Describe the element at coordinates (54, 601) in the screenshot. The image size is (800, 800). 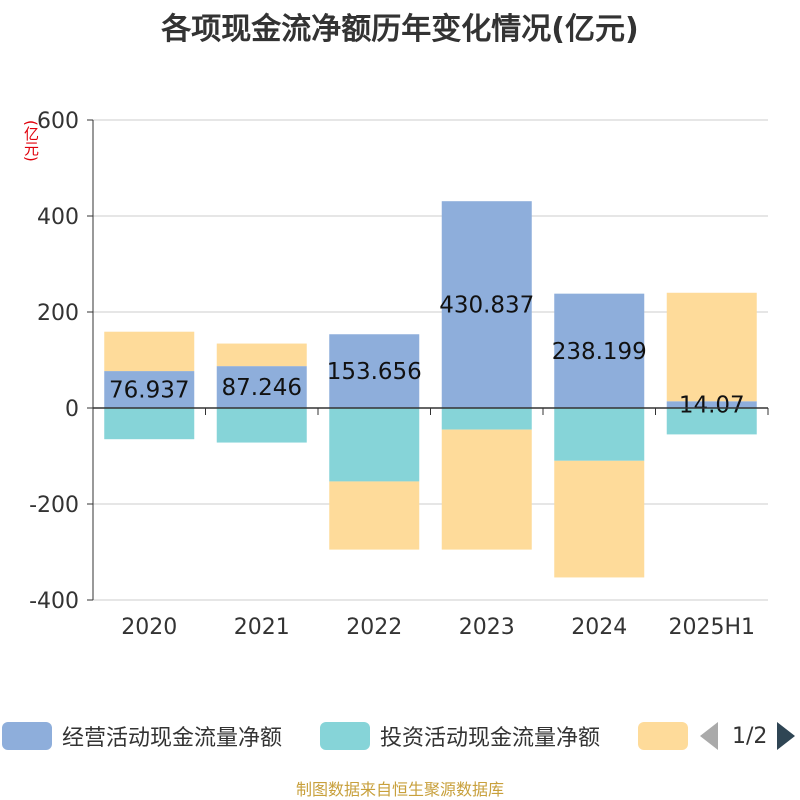
I see `y-tick-label: -400` at that location.